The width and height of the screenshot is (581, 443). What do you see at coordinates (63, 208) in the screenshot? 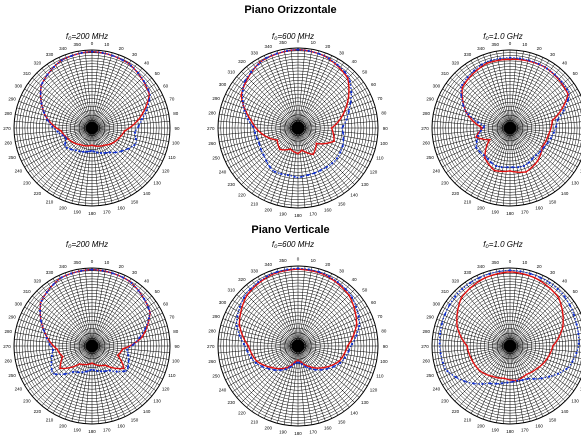
I see `angle-tick-label-h1: 200` at bounding box center [63, 208].